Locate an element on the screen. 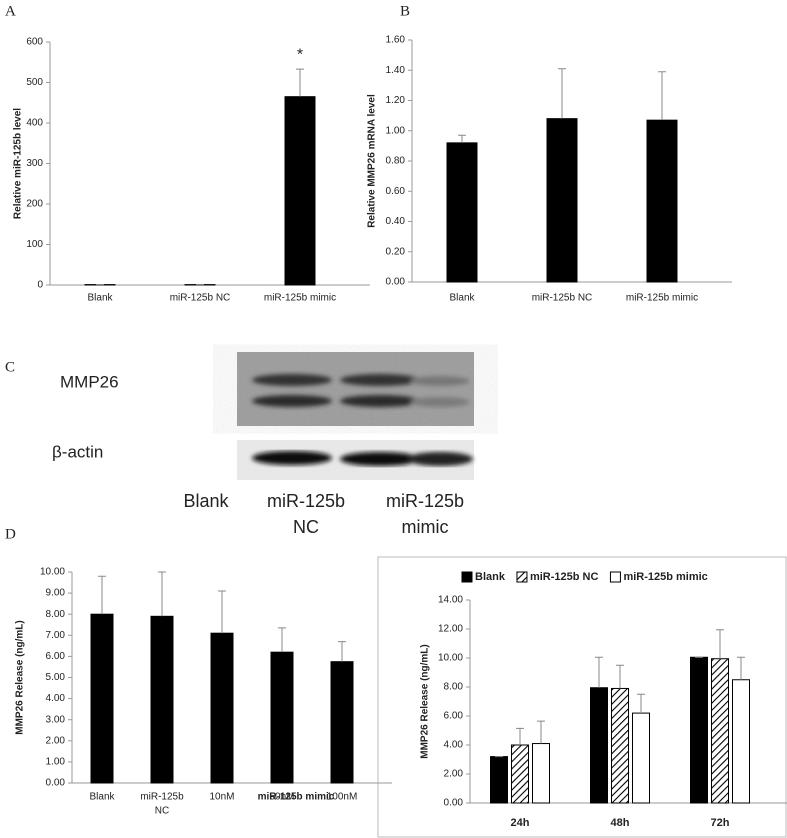  y-axis-label: Relative miR-125b level is located at coordinates (18, 163).